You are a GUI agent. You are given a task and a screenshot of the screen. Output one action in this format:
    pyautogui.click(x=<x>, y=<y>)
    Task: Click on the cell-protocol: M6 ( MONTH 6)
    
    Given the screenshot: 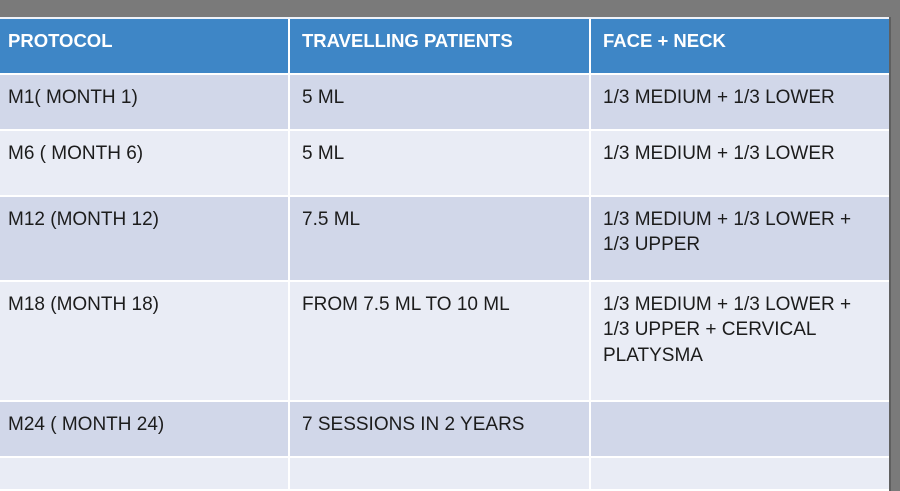 What is the action you would take?
    pyautogui.click(x=145, y=164)
    